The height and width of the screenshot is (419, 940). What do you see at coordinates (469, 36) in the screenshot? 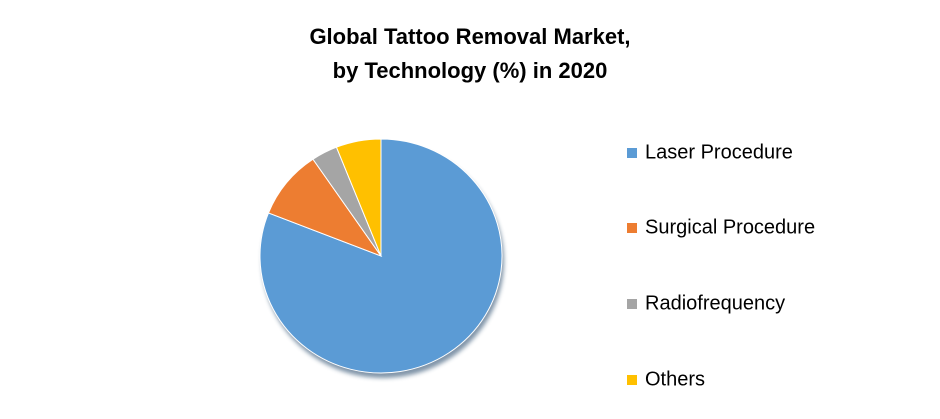
I see `chart-title: Global Tattoo Removal Market,` at bounding box center [469, 36].